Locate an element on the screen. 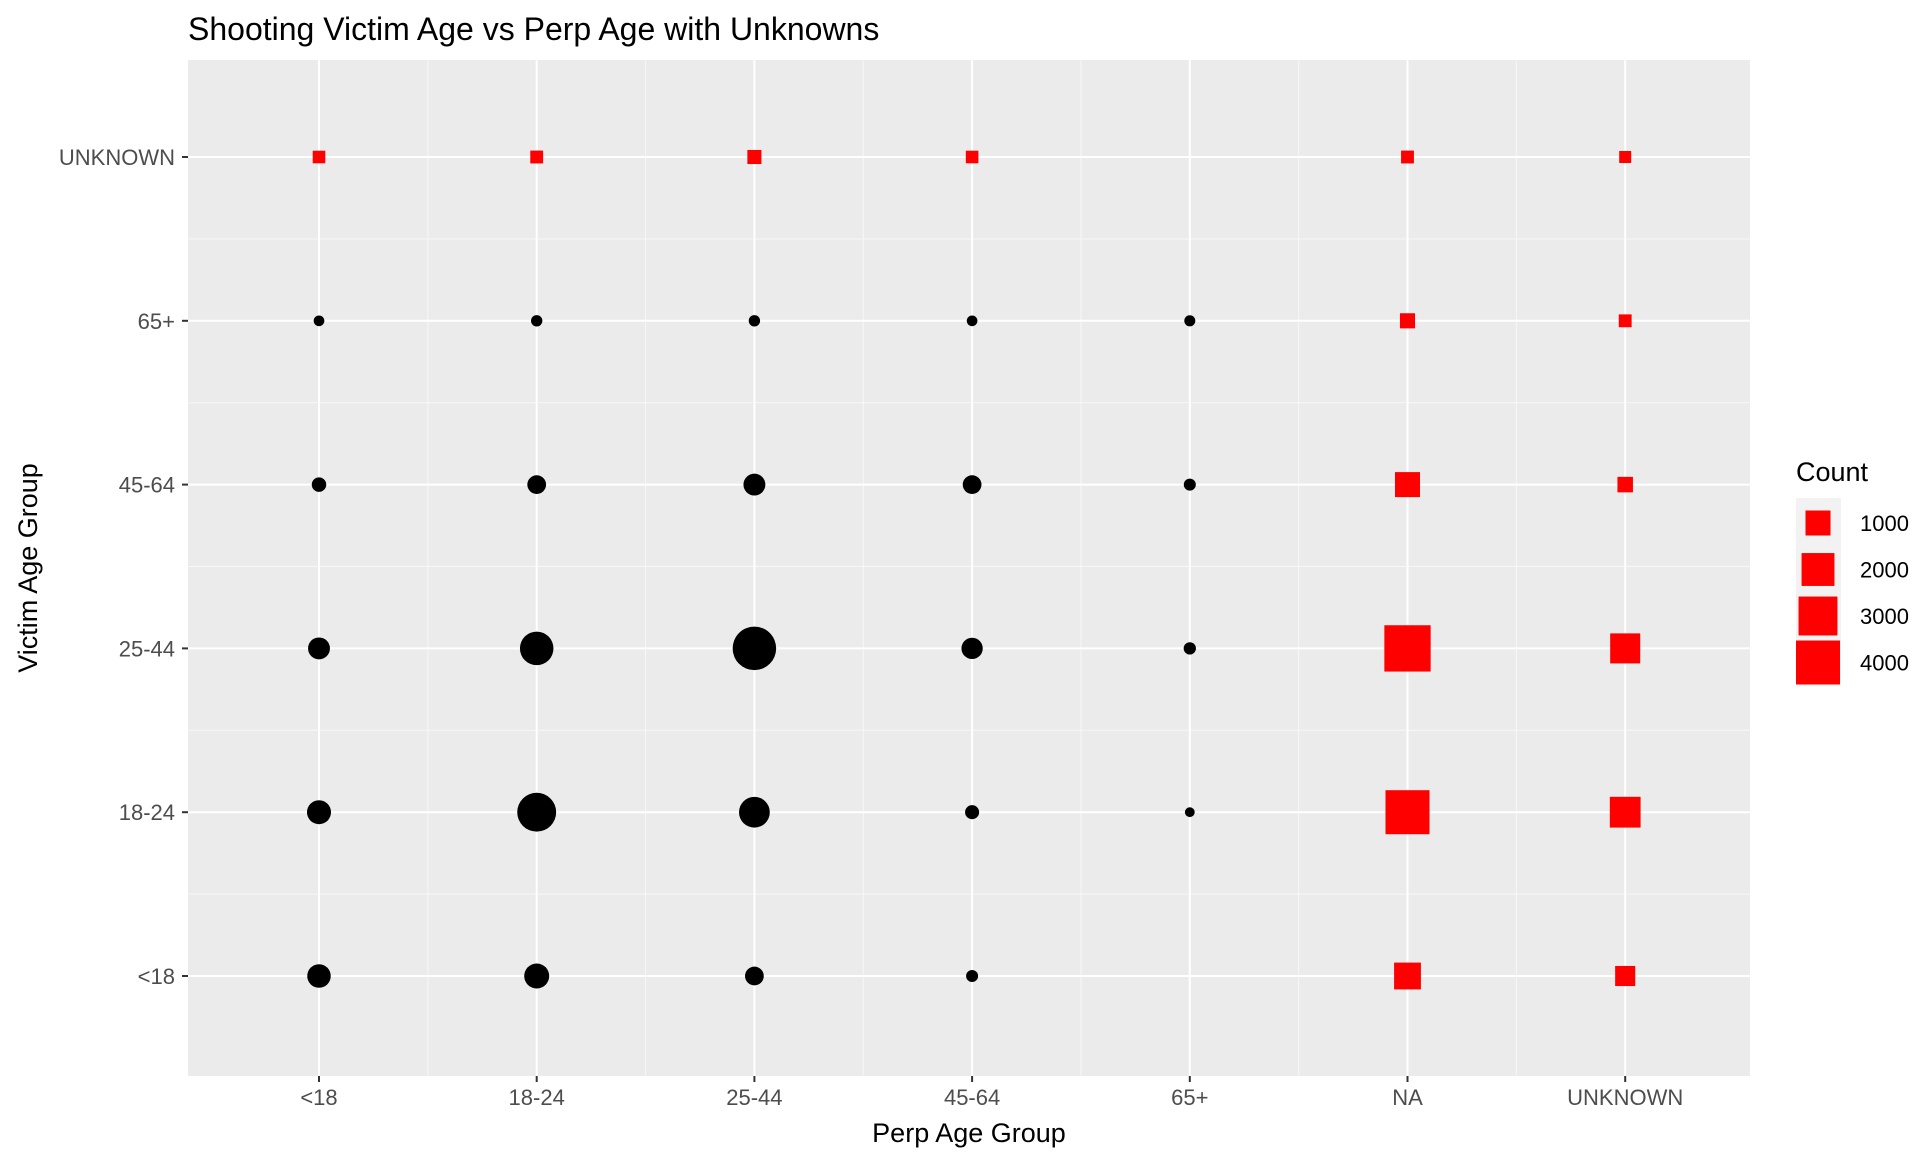 This screenshot has width=1920, height=1152. x-tick-label: 45-64 is located at coordinates (972, 1097).